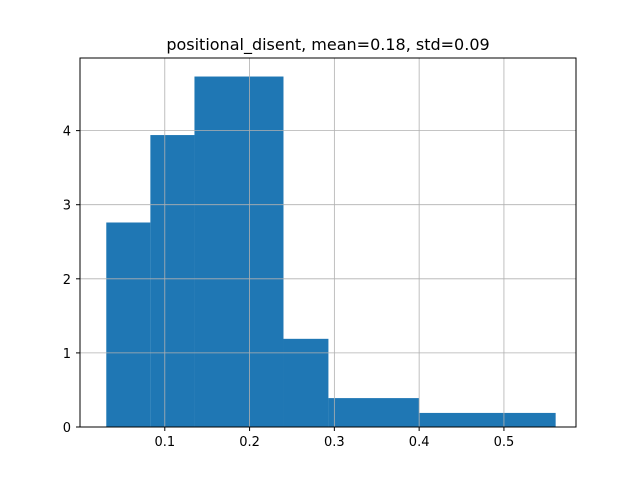 The height and width of the screenshot is (485, 640). What do you see at coordinates (67, 280) in the screenshot?
I see `y-tick-label-3: 2` at bounding box center [67, 280].